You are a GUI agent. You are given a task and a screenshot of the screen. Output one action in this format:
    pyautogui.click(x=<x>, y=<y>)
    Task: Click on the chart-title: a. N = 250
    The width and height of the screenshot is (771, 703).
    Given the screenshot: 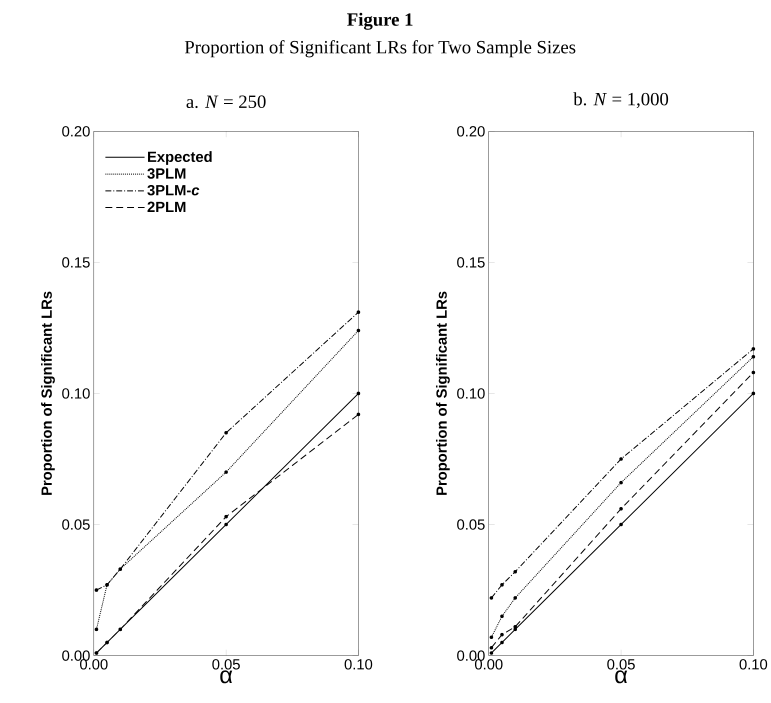 What is the action you would take?
    pyautogui.click(x=226, y=101)
    